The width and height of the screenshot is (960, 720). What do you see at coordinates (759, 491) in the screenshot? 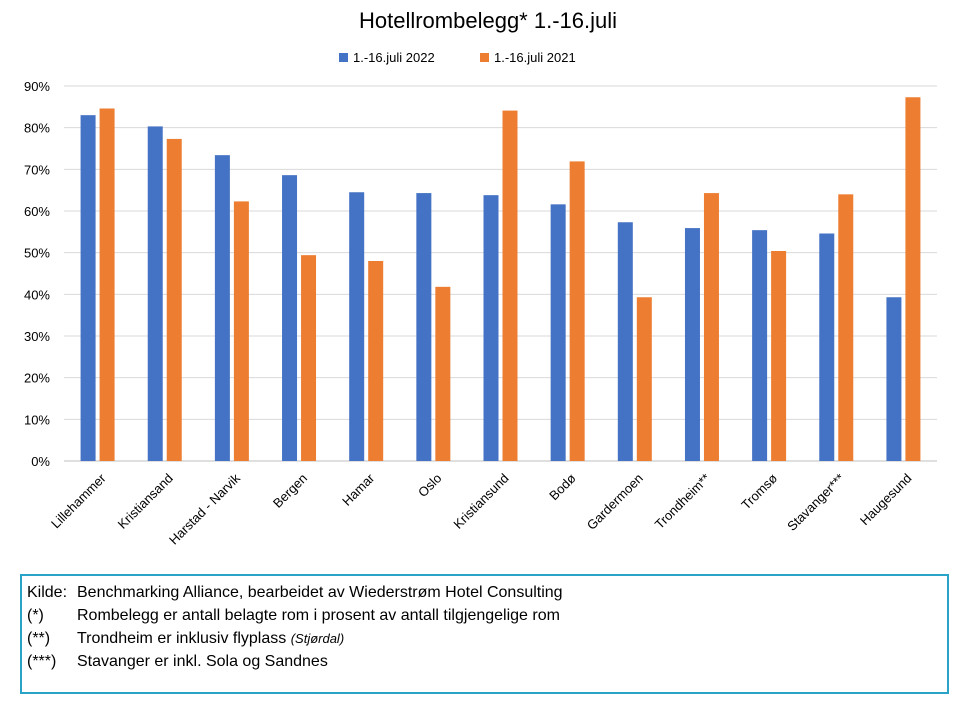
I see `x-tick-label: Tromsø` at bounding box center [759, 491].